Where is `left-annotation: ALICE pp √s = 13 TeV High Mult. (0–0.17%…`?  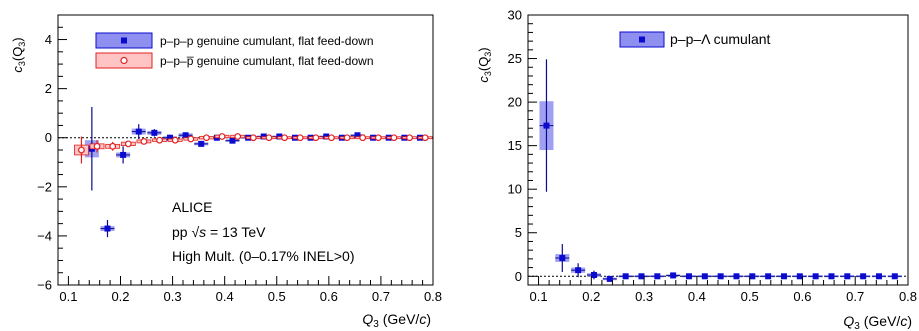 left-annotation: ALICE pp √s = 13 TeV High Mult. (0–0.17%… is located at coordinates (263, 231).